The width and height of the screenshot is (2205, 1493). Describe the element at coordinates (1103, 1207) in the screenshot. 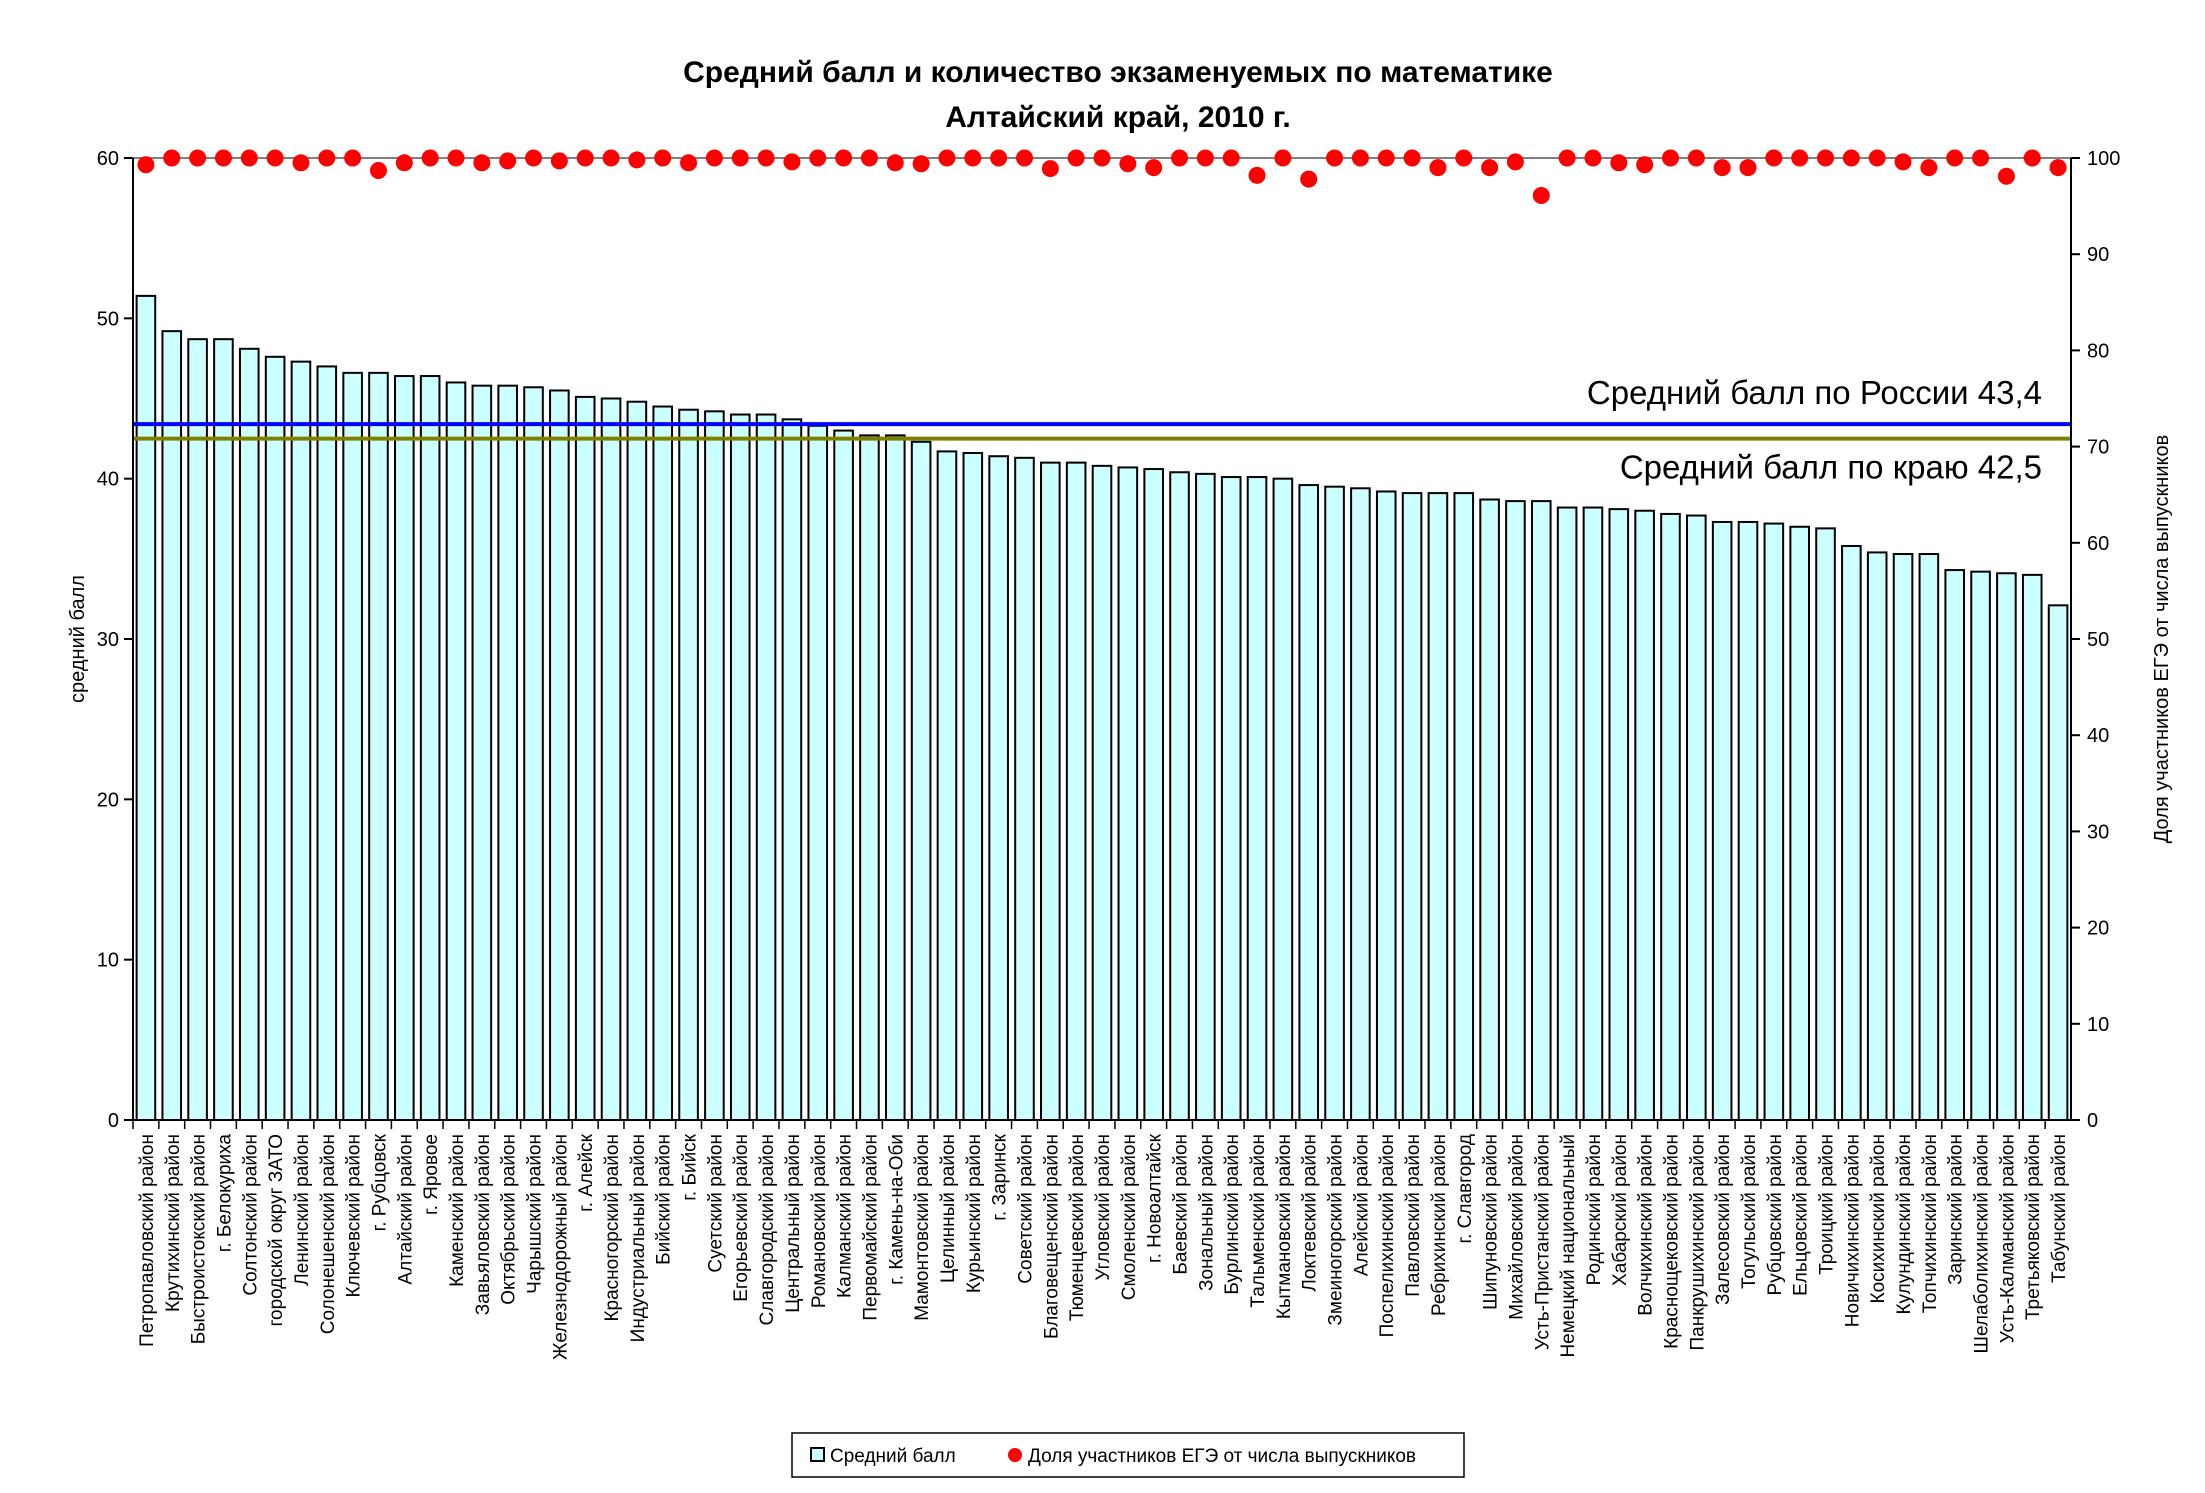

I see `category-label-38: Угловский район` at that location.